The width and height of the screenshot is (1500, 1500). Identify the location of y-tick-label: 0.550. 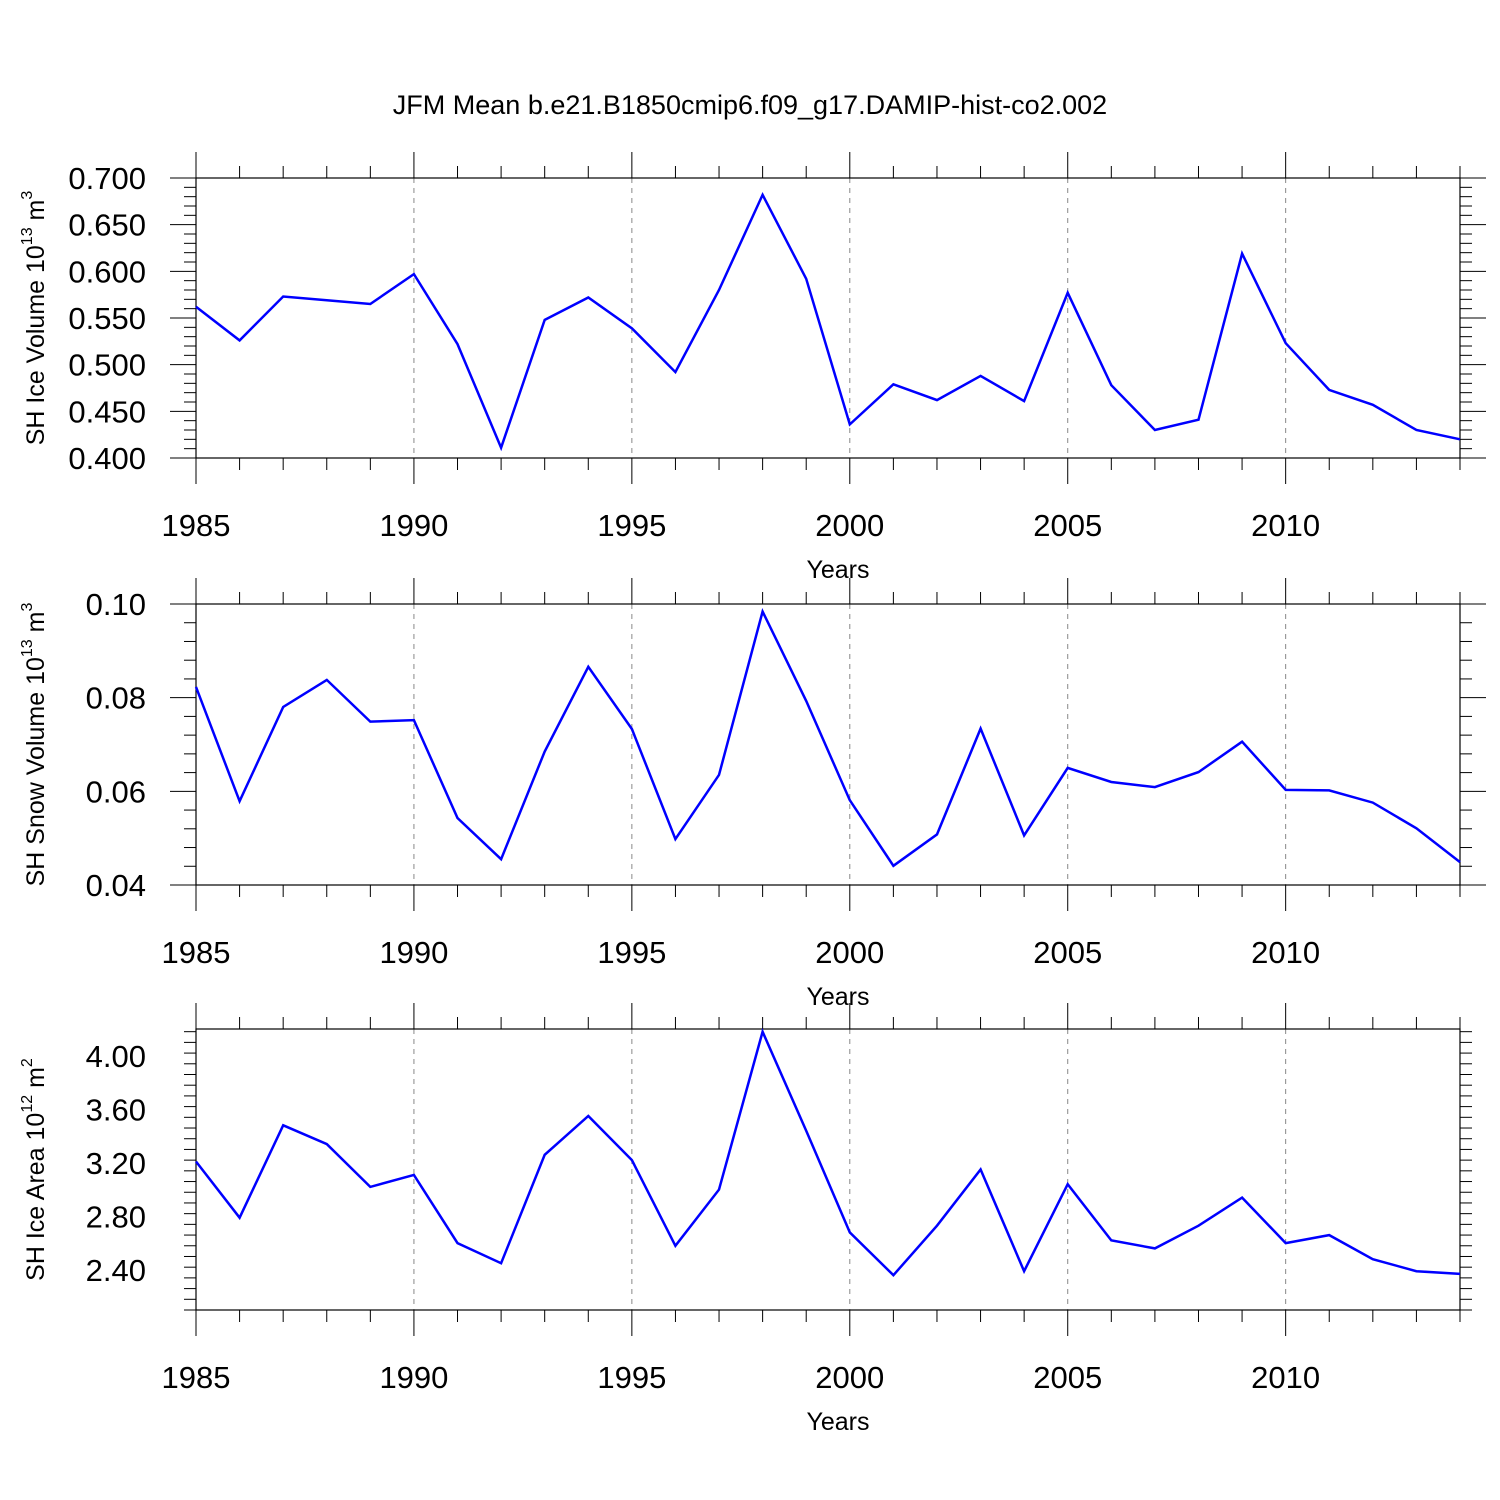
(107, 318).